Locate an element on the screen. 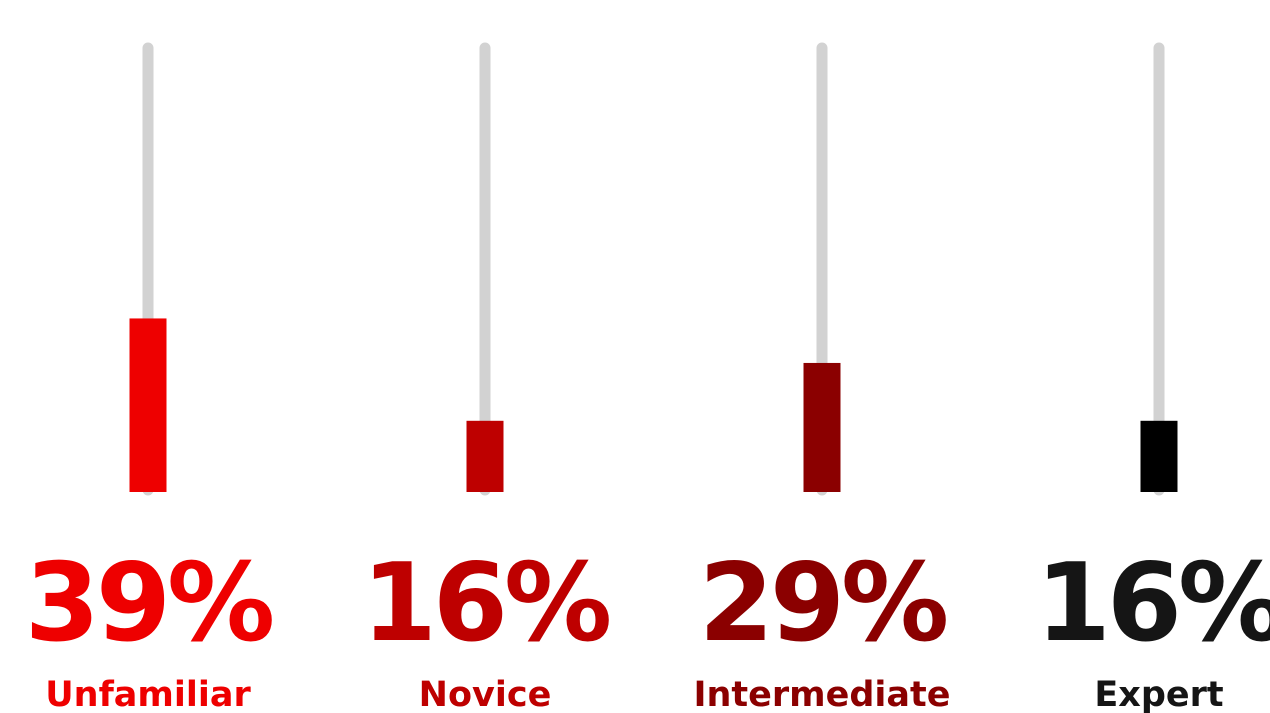  category-label-intermediate: Intermediate is located at coordinates (821, 694).